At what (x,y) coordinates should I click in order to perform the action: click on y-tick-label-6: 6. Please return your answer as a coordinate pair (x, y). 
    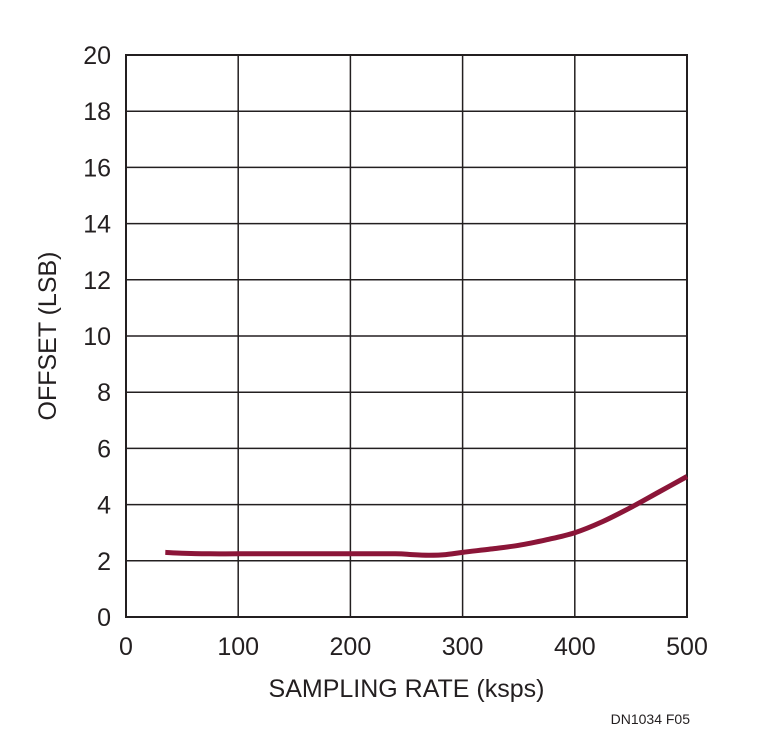
    Looking at the image, I should click on (104, 449).